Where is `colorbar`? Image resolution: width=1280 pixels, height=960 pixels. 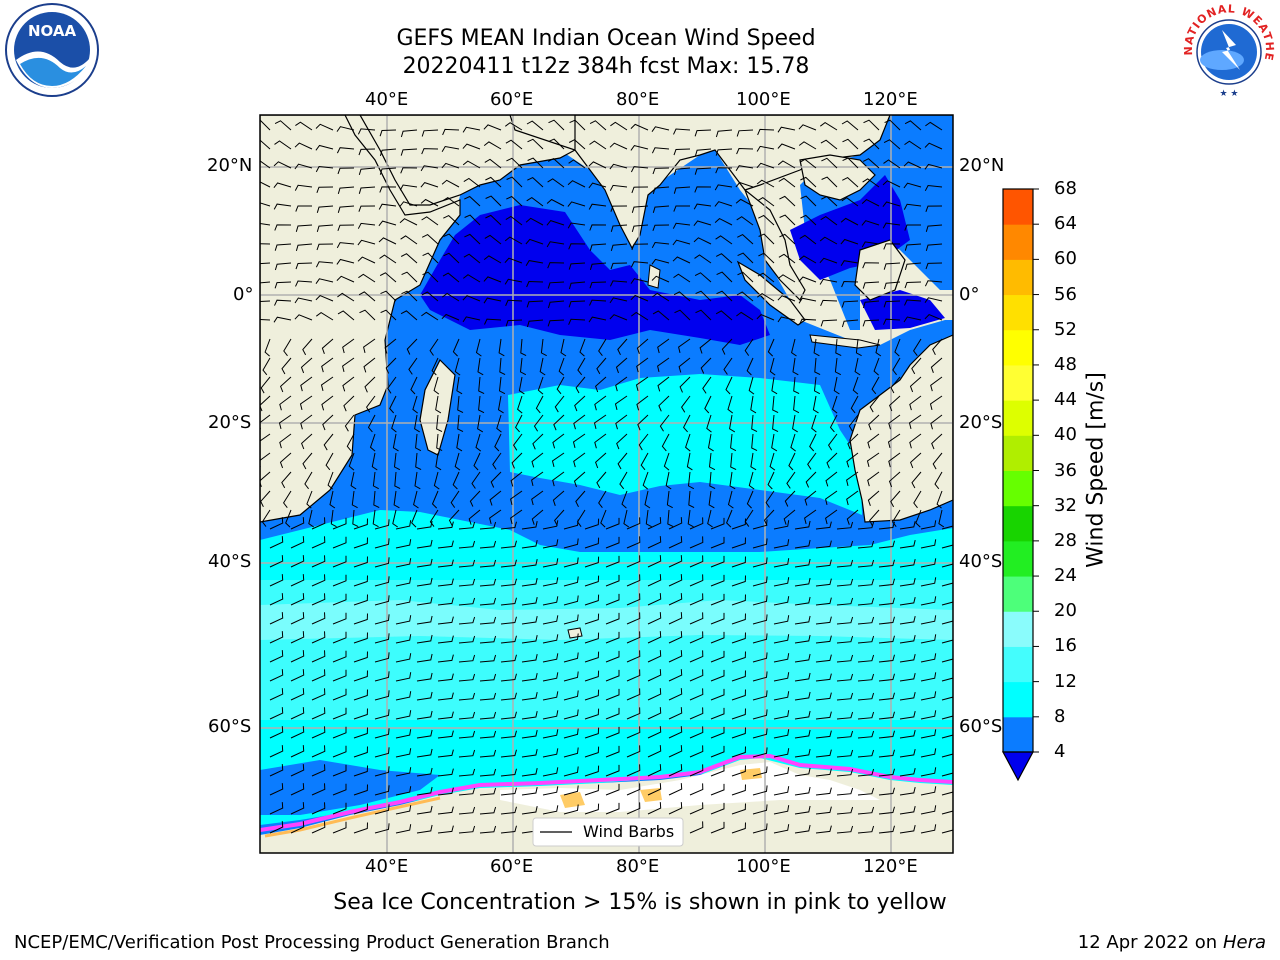
colorbar is located at coordinates (1020, 485).